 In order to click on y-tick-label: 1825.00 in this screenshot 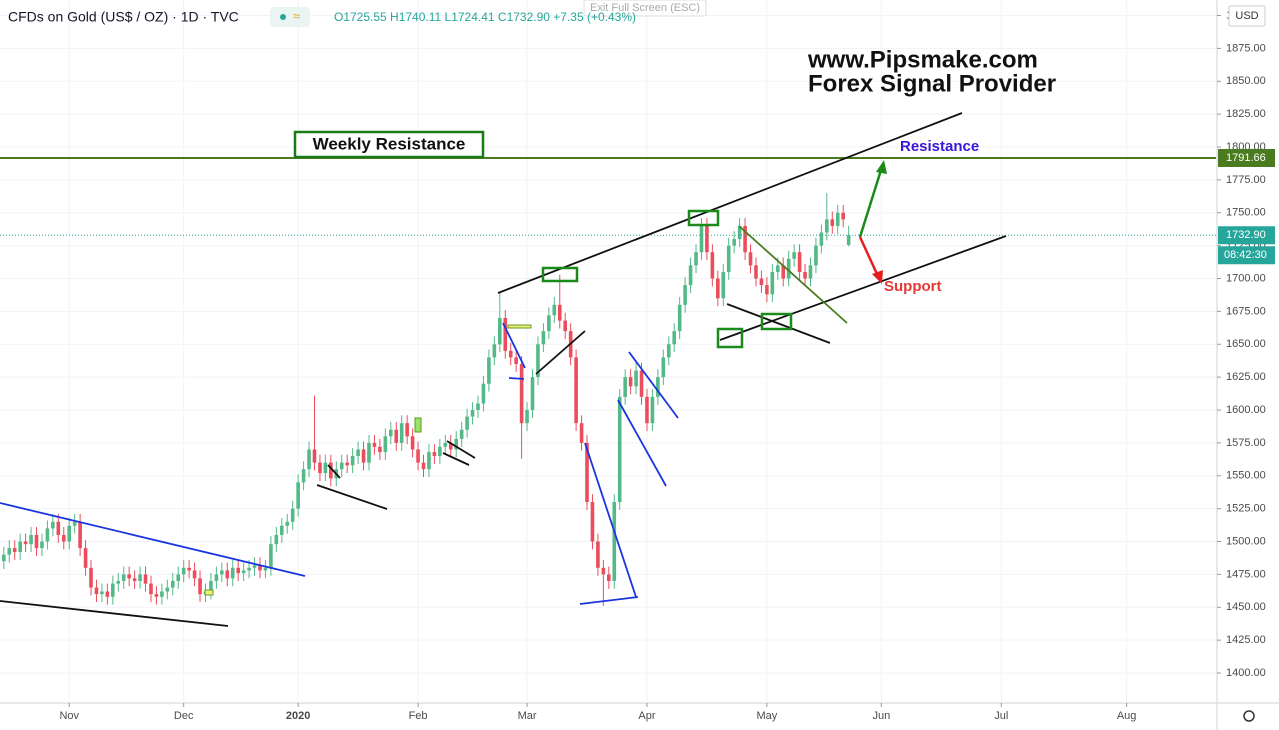, I will do `click(1246, 114)`.